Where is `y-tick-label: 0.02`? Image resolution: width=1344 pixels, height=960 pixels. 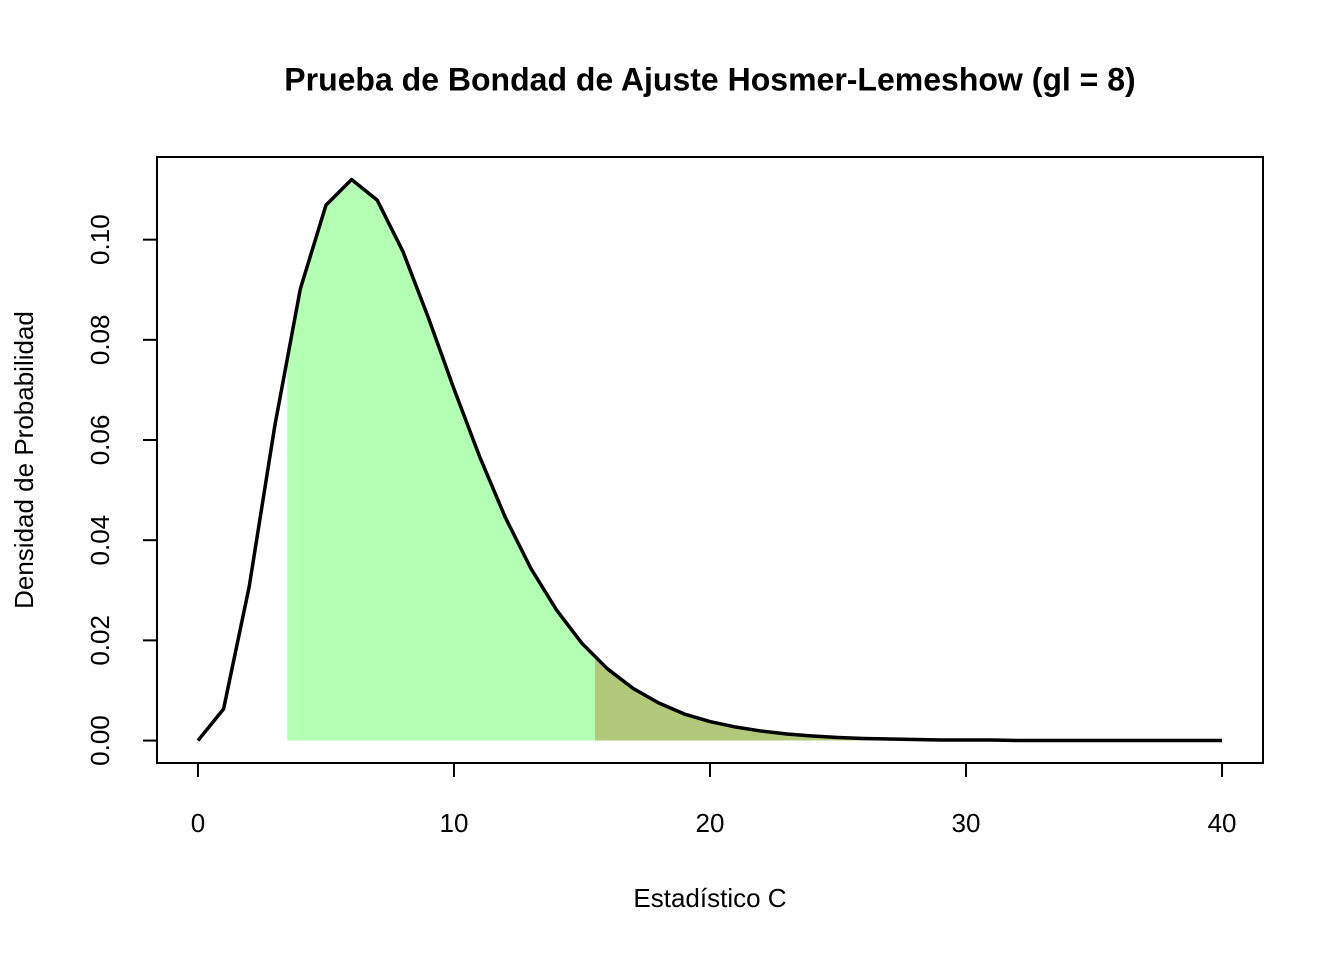 y-tick-label: 0.02 is located at coordinates (100, 640).